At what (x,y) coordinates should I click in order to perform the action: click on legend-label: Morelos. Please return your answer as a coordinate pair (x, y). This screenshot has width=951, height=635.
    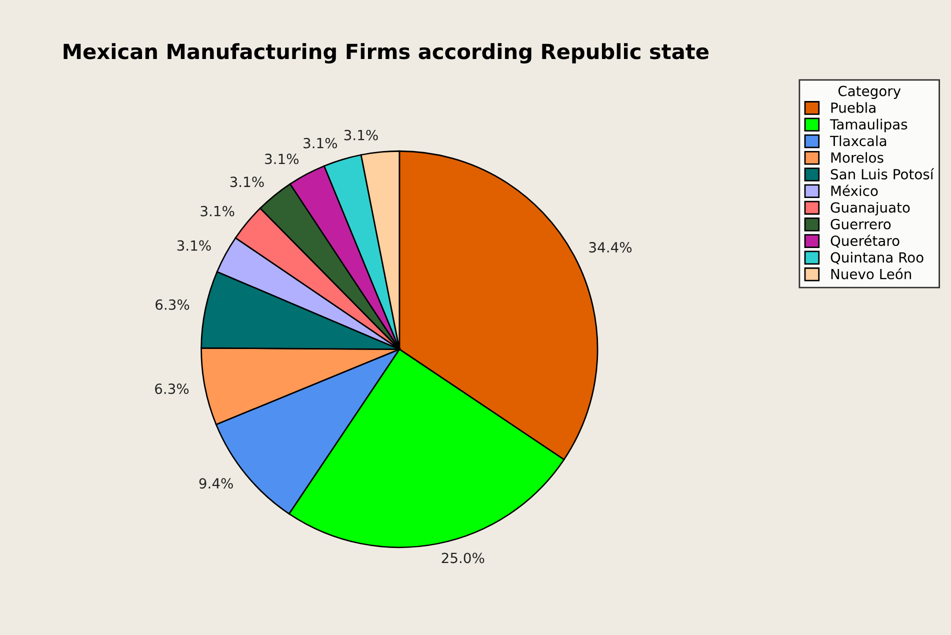
    Looking at the image, I should click on (857, 157).